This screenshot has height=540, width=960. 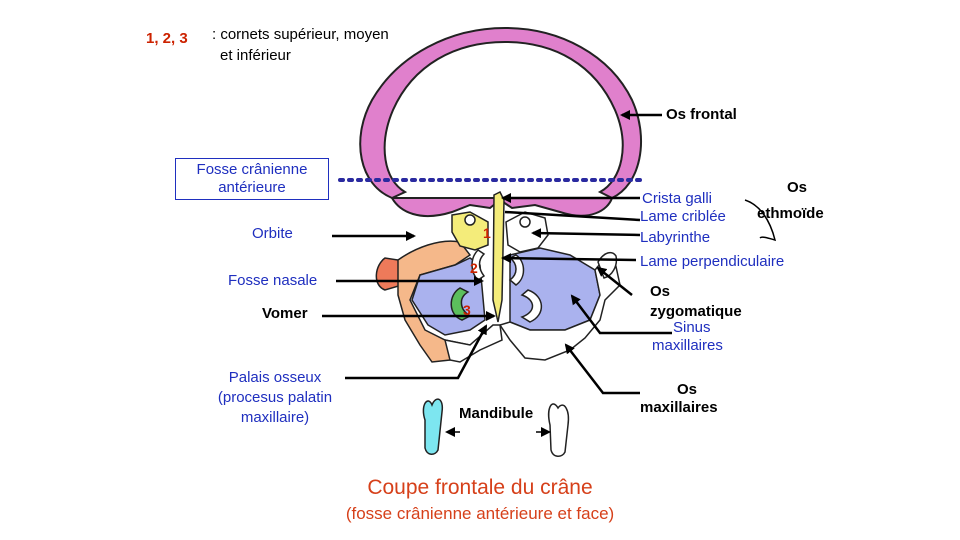 I want to click on tooth-right, so click(x=558, y=430).